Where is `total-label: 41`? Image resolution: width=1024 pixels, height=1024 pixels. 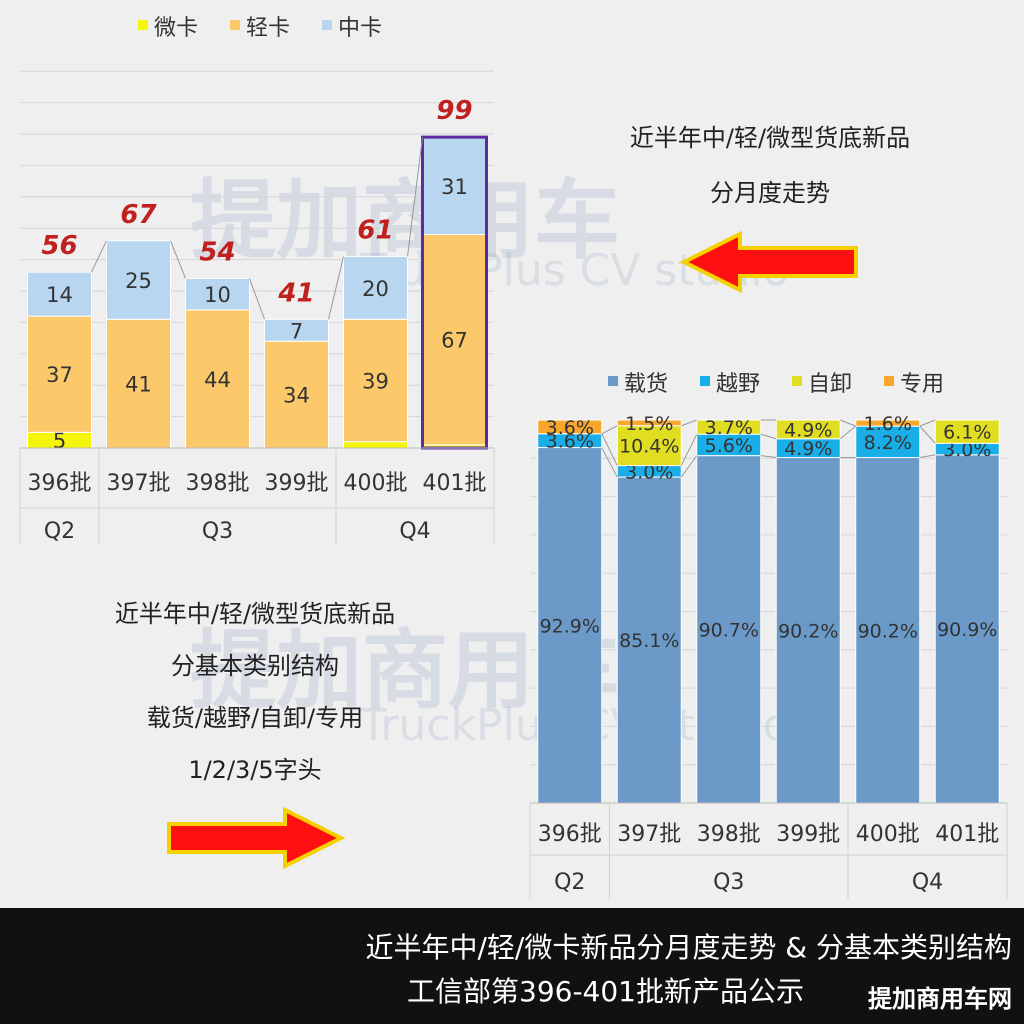 total-label: 41 is located at coordinates (295, 293).